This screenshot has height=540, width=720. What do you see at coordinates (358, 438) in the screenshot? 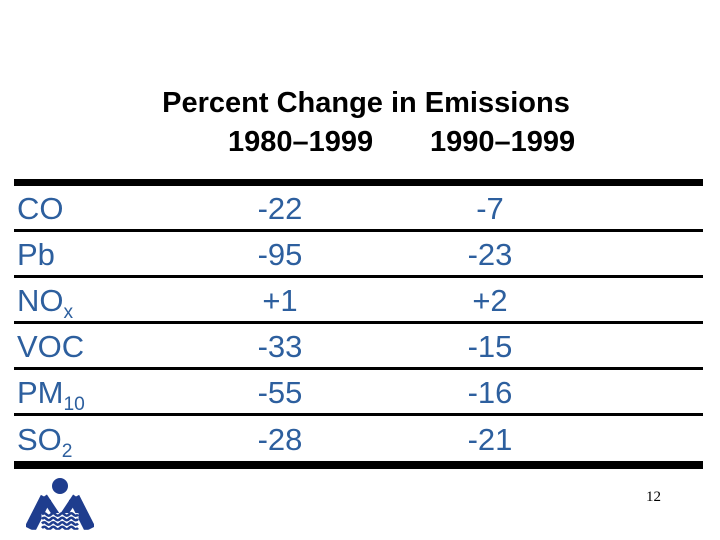
I see `table-row: SO2 -28 -21` at bounding box center [358, 438].